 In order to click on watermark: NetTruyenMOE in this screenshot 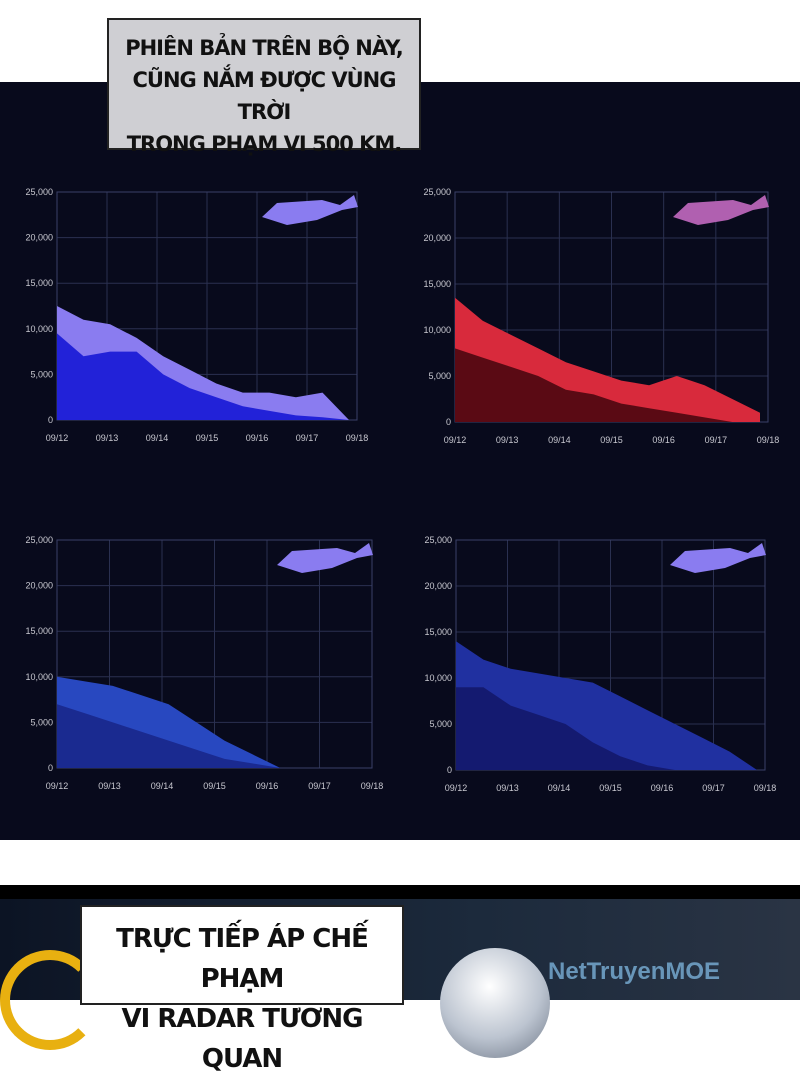, I will do `click(634, 971)`.